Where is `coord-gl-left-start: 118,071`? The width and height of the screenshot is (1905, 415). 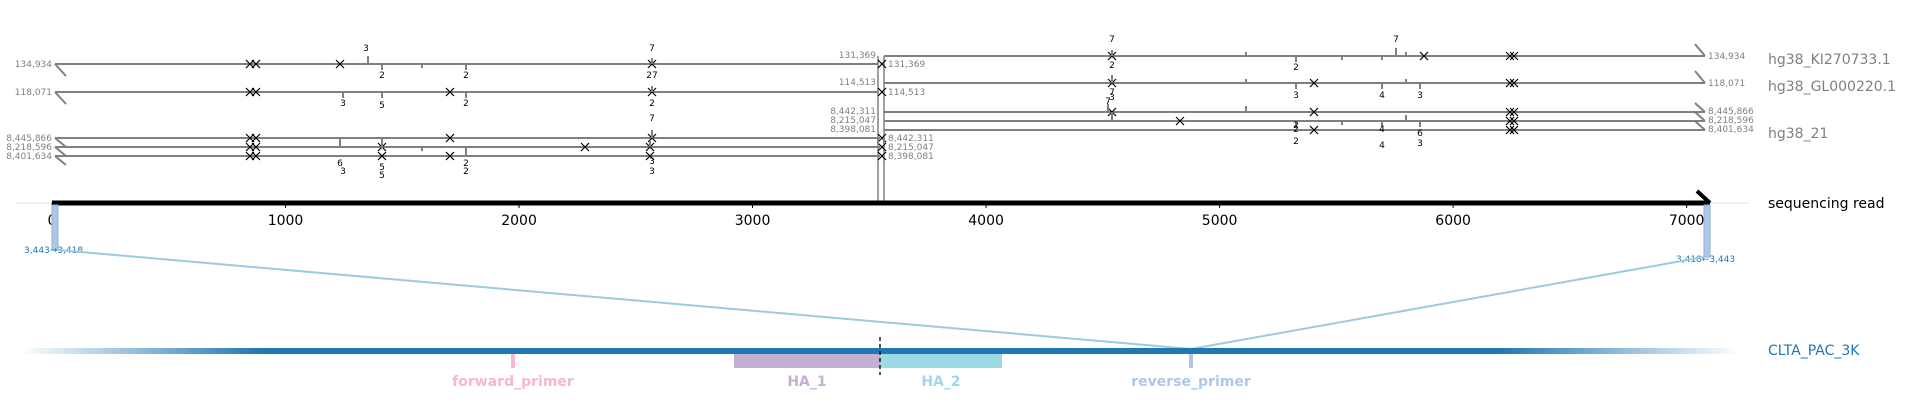
coord-gl-left-start: 118,071 is located at coordinates (33, 93).